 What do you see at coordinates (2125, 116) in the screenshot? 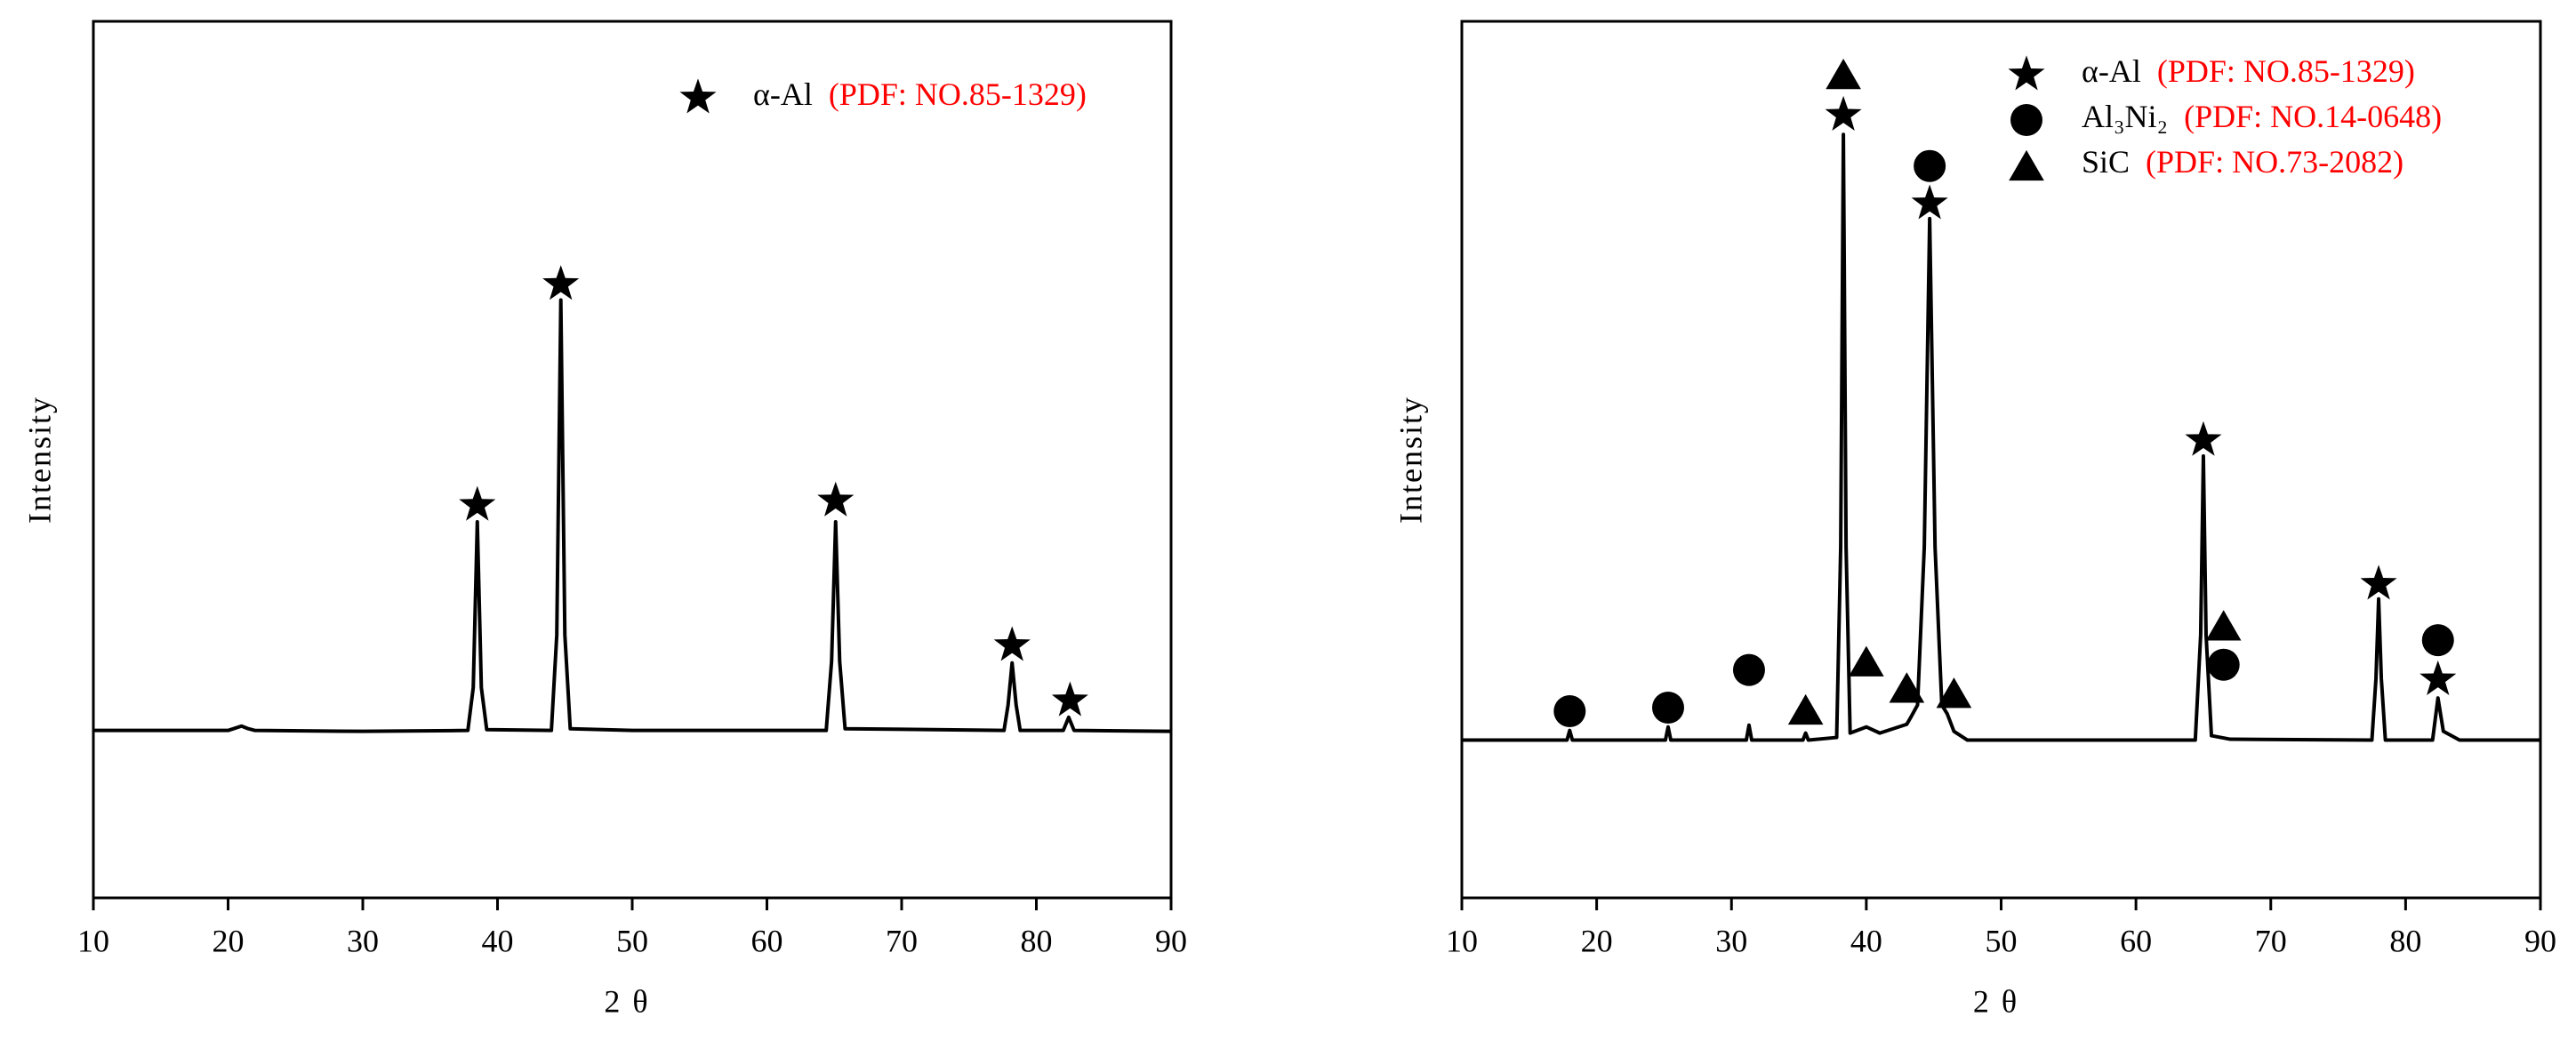
I see `legend-name: Al₃Ni₂` at bounding box center [2125, 116].